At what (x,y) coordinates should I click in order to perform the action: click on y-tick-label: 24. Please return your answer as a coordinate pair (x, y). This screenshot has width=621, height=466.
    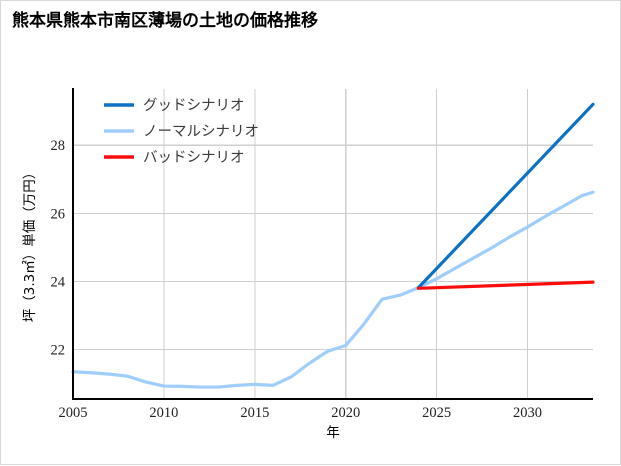
    Looking at the image, I should click on (58, 282).